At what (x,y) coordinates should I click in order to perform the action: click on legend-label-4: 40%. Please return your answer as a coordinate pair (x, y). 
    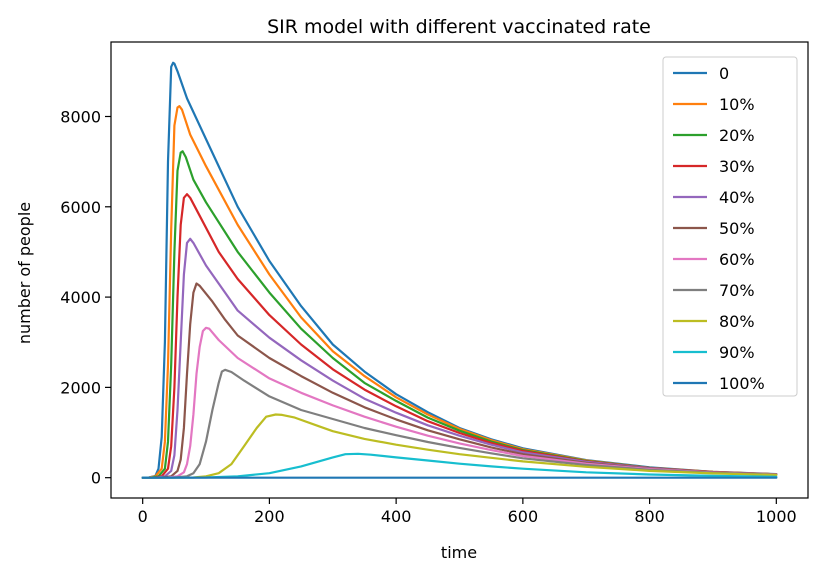
    Looking at the image, I should click on (737, 197).